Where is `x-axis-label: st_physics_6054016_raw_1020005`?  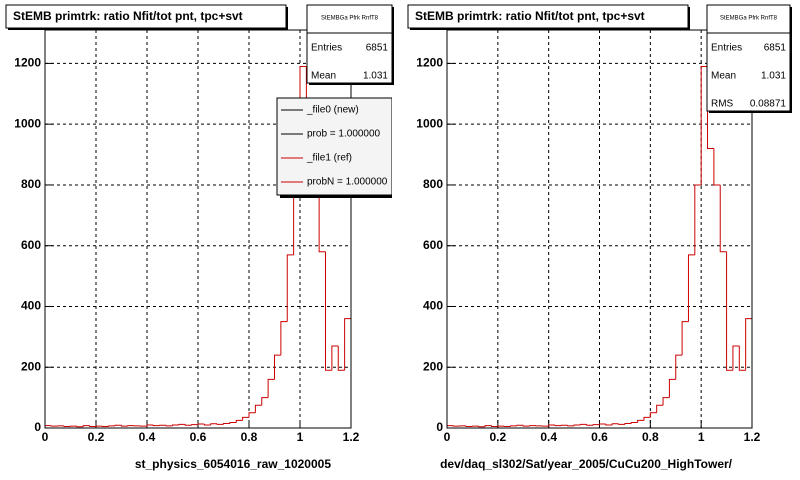 x-axis-label: st_physics_6054016_raw_1020005 is located at coordinates (233, 464).